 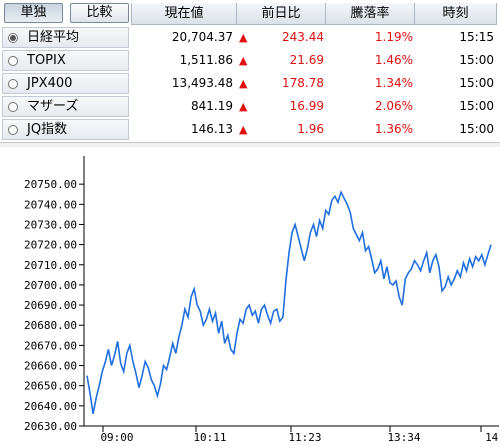 What do you see at coordinates (50, 265) in the screenshot?
I see `y-tick-label: 20710.00` at bounding box center [50, 265].